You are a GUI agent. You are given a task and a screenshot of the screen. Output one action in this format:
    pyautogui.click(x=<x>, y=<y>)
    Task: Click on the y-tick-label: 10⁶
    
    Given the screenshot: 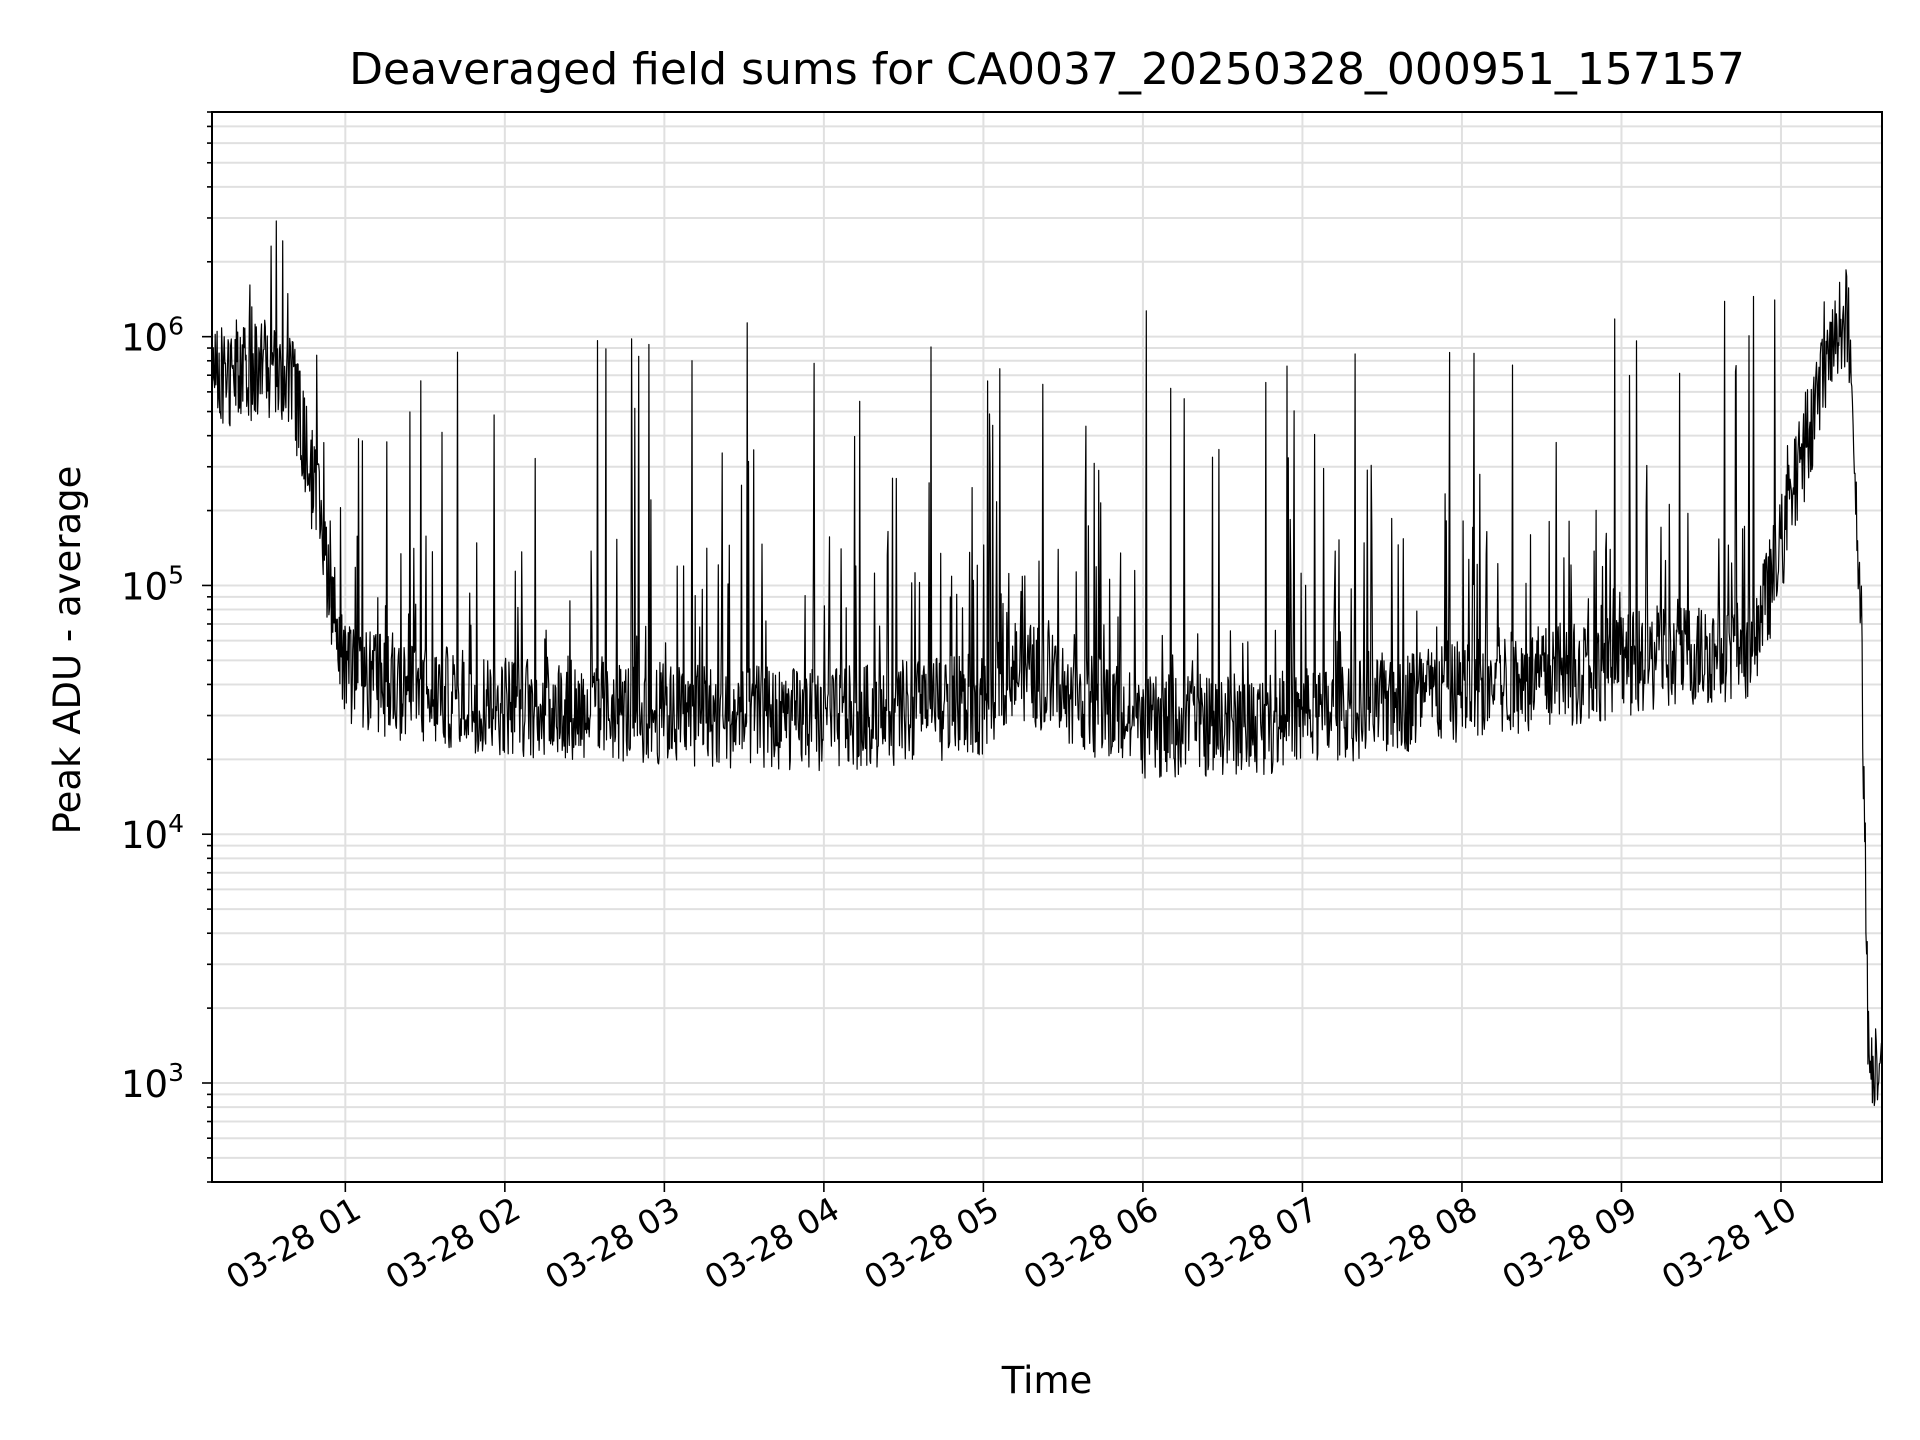 What is the action you would take?
    pyautogui.click(x=152, y=336)
    